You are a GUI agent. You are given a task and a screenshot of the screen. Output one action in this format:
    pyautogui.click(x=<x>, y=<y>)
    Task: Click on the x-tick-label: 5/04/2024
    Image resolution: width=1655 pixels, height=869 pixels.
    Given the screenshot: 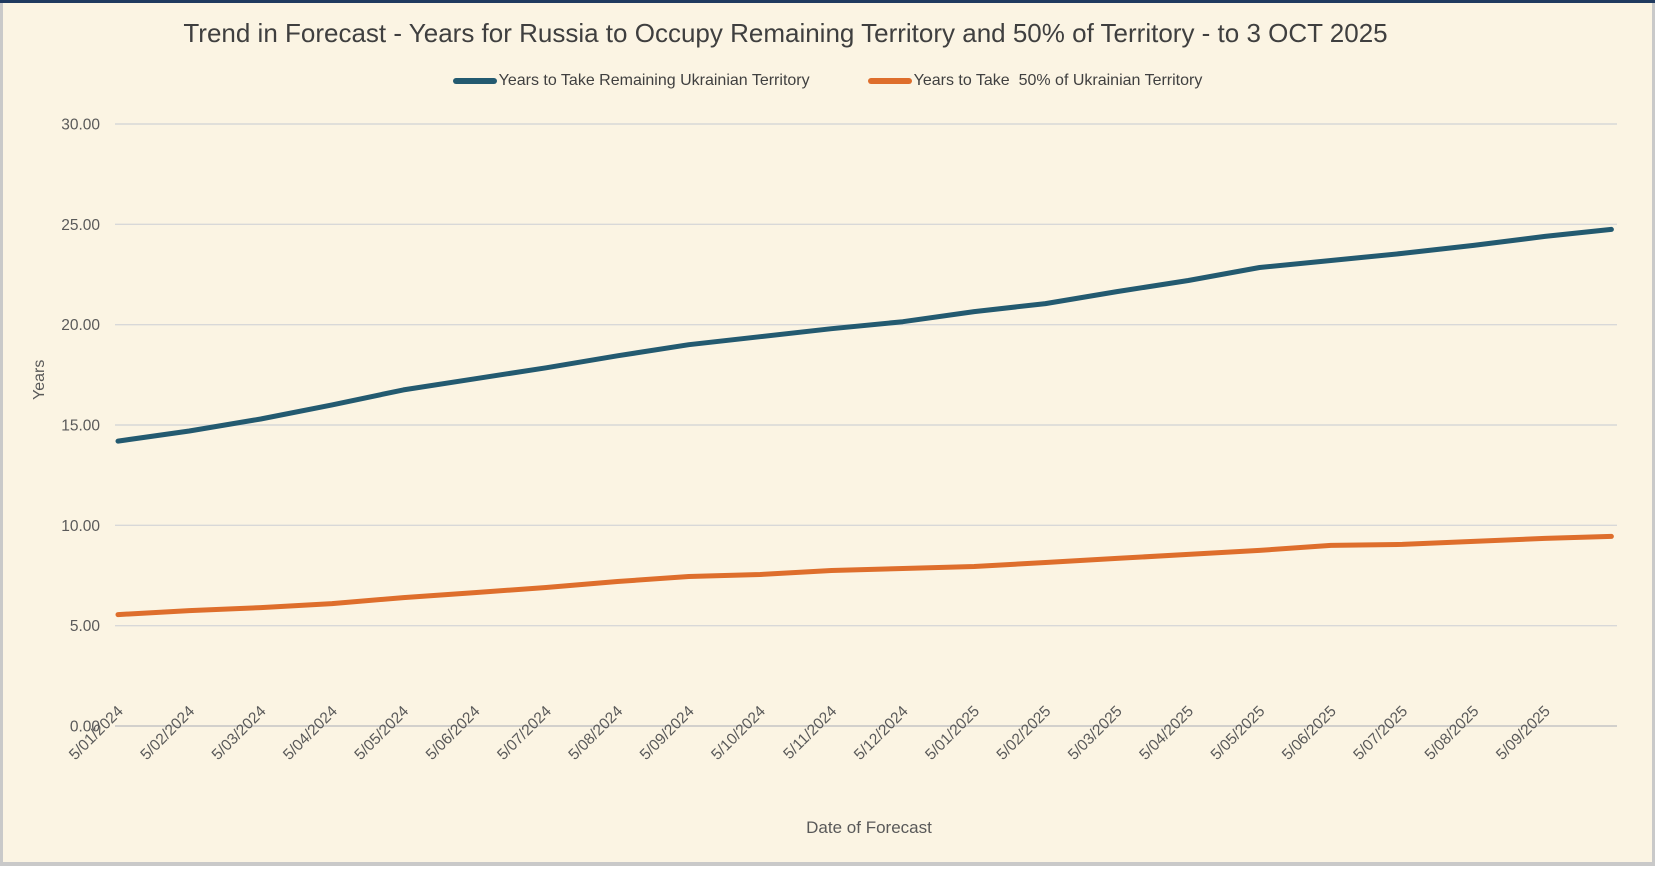 What is the action you would take?
    pyautogui.click(x=310, y=733)
    